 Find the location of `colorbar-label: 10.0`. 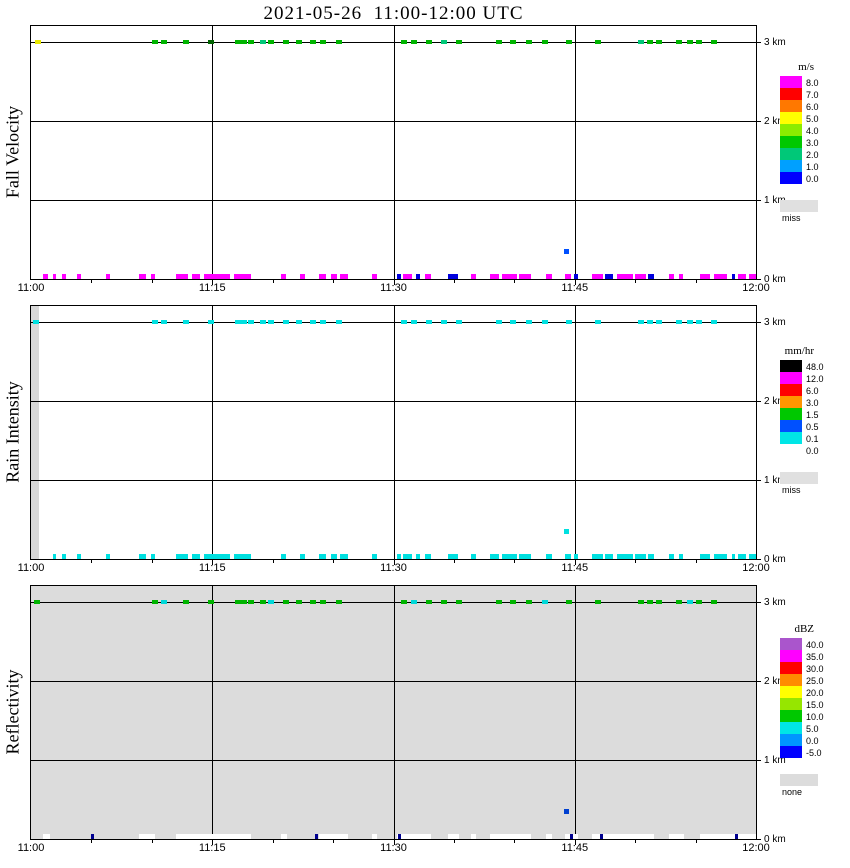

colorbar-label: 10.0 is located at coordinates (815, 717).